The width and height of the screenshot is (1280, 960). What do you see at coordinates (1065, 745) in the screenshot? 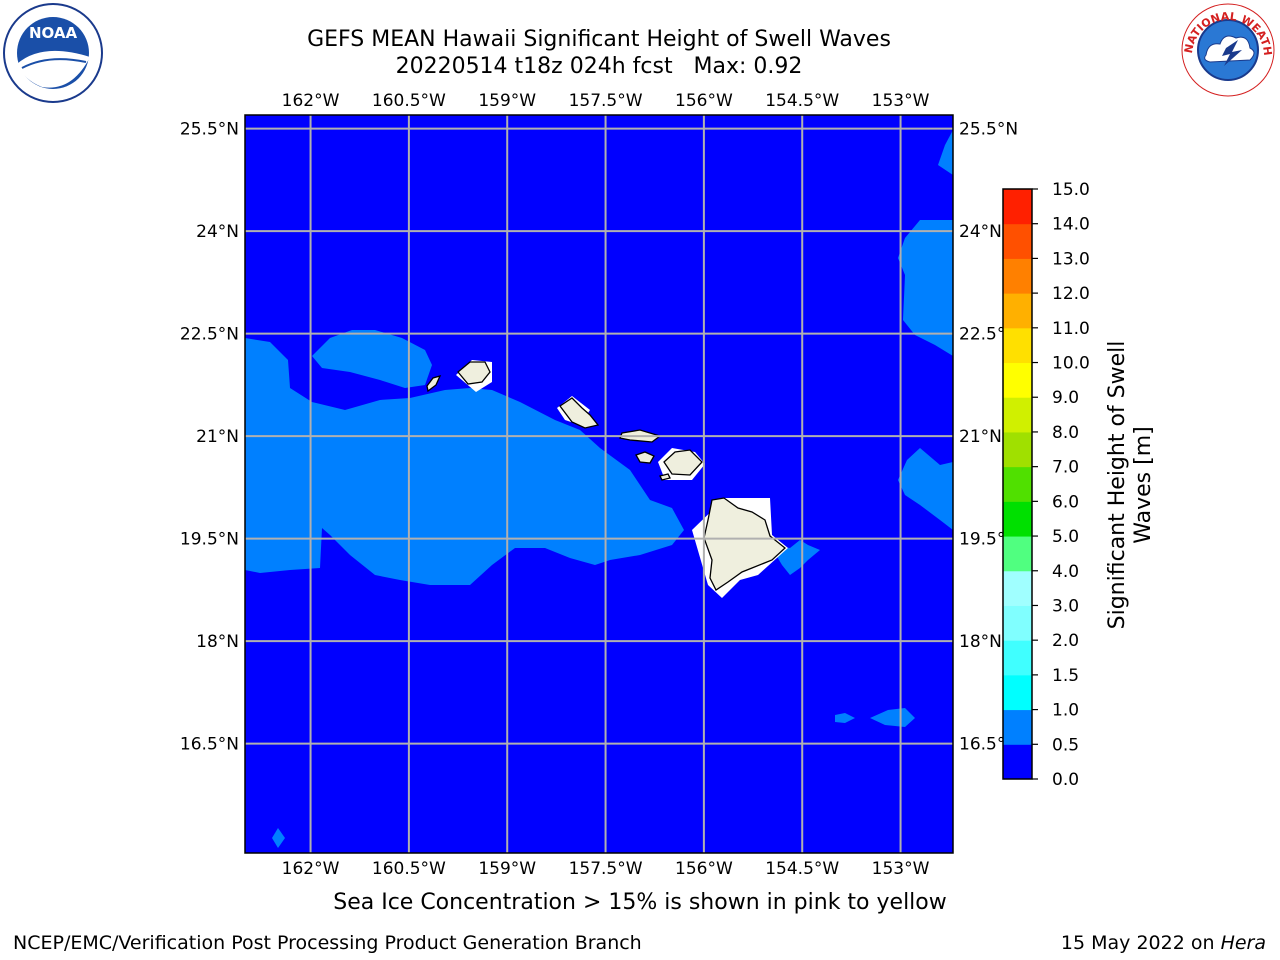
I see `colorbar-tick-label: 0.5` at bounding box center [1065, 745].